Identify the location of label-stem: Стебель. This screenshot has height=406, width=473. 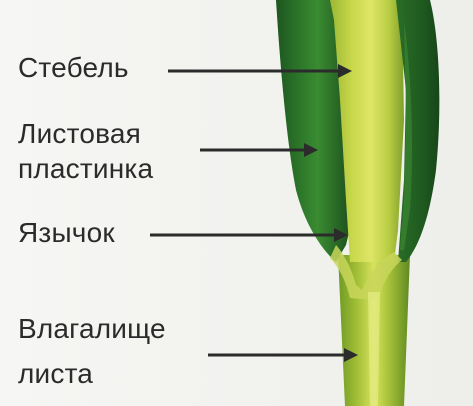
(73, 67).